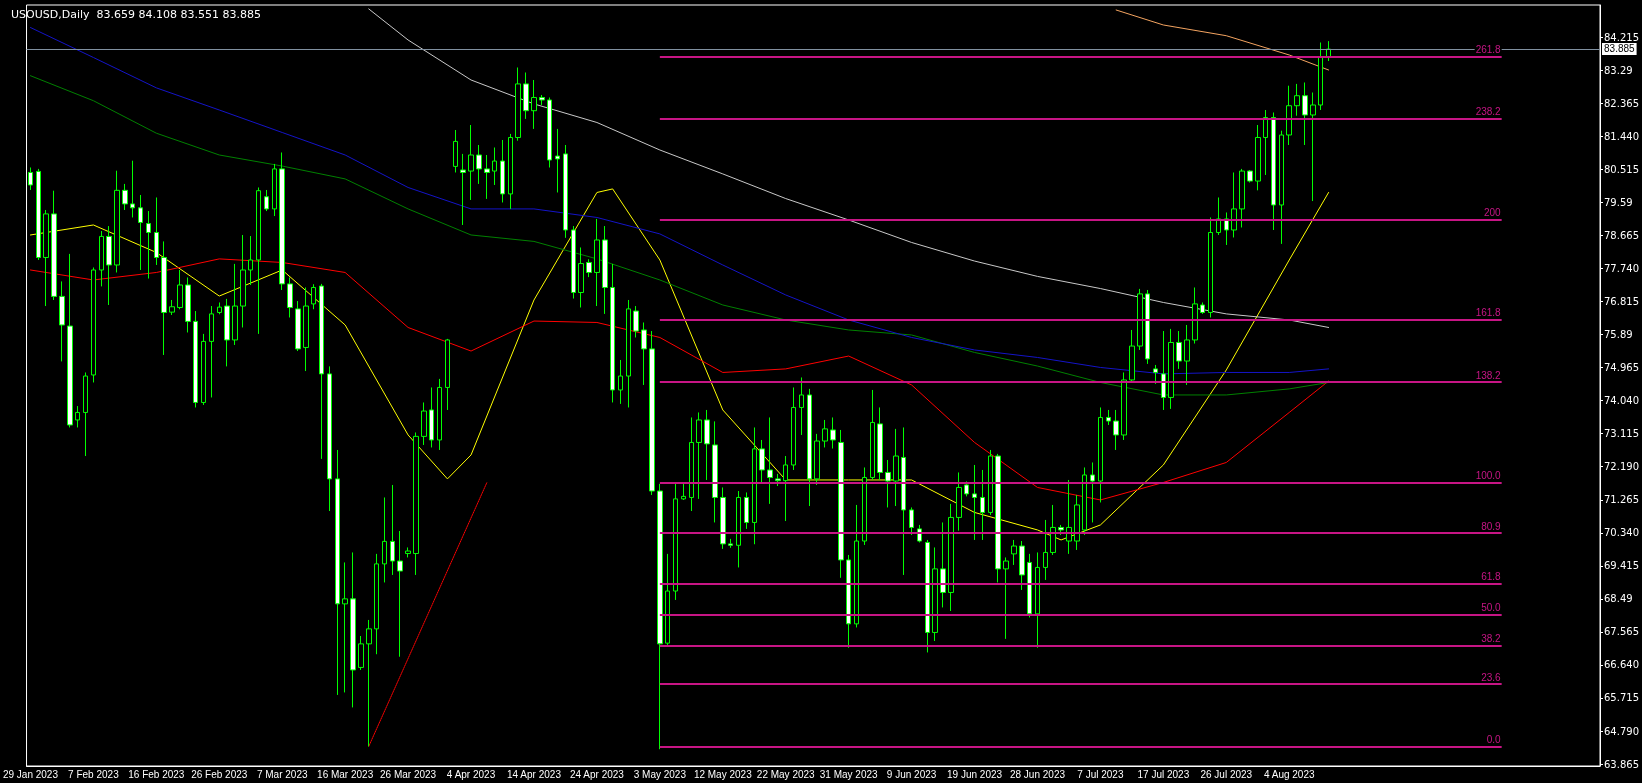 This screenshot has height=783, width=1642. Describe the element at coordinates (1488, 375) in the screenshot. I see `annotation: 138.2` at that location.